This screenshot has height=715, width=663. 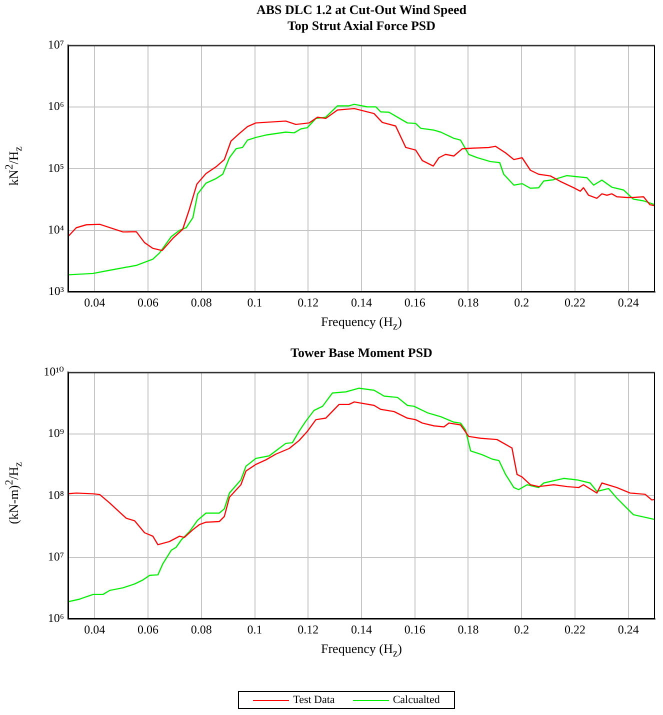 I want to click on chart-subtitle: Top Strut Axial Force PSD, so click(x=361, y=26).